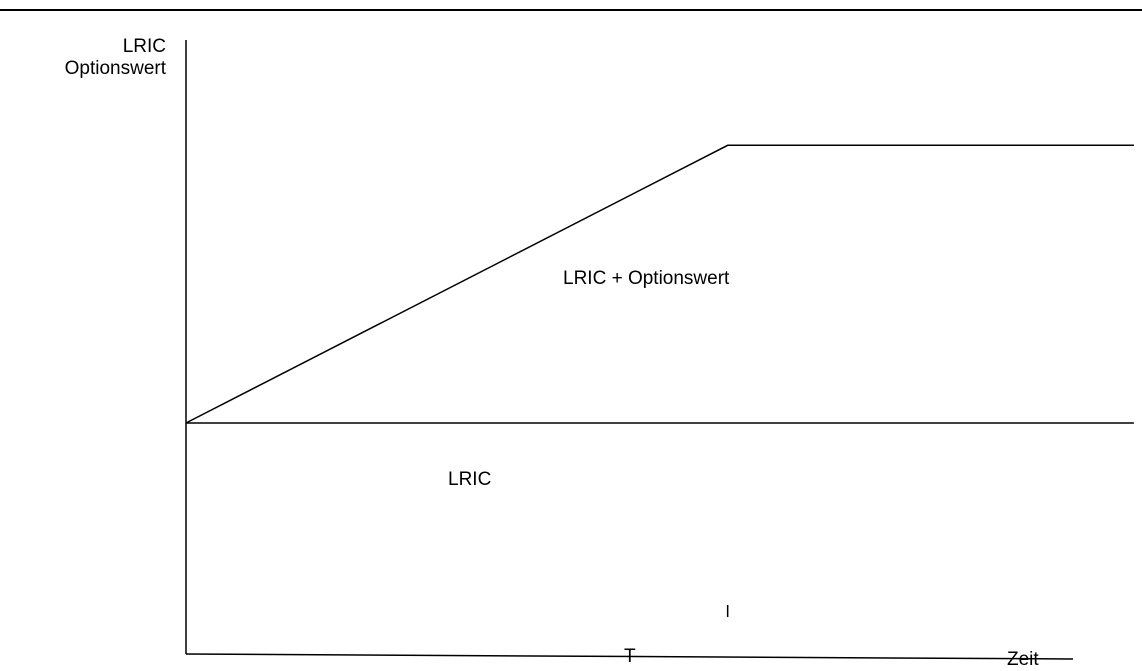 The height and width of the screenshot is (671, 1142). Describe the element at coordinates (144, 46) in the screenshot. I see `y-axis-label-line-1: LRIC` at that location.